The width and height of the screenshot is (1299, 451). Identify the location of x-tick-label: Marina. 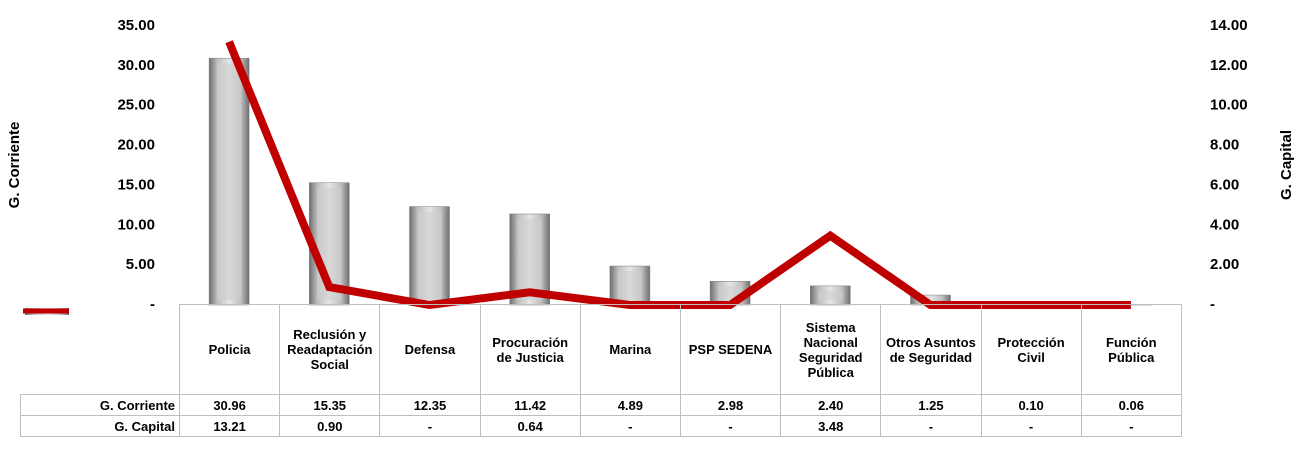
(630, 349).